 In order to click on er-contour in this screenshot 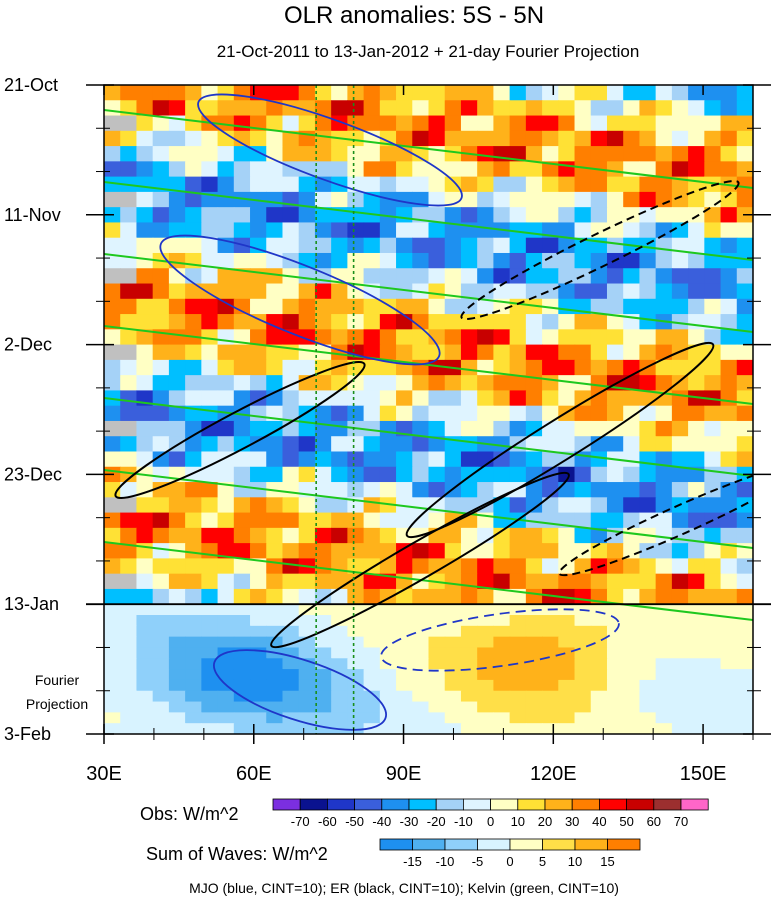, I will do `click(655, 520)`.